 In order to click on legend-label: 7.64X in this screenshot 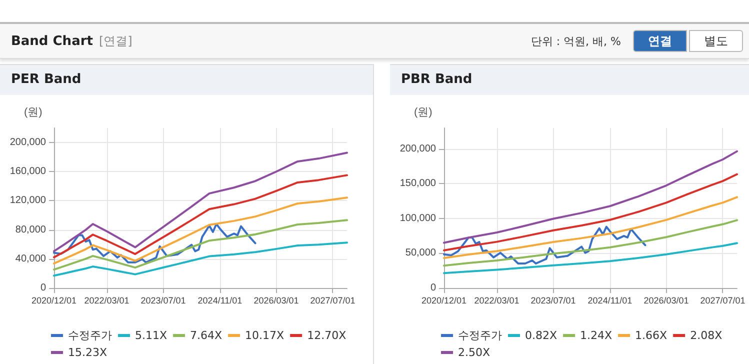, I will do `click(206, 335)`.